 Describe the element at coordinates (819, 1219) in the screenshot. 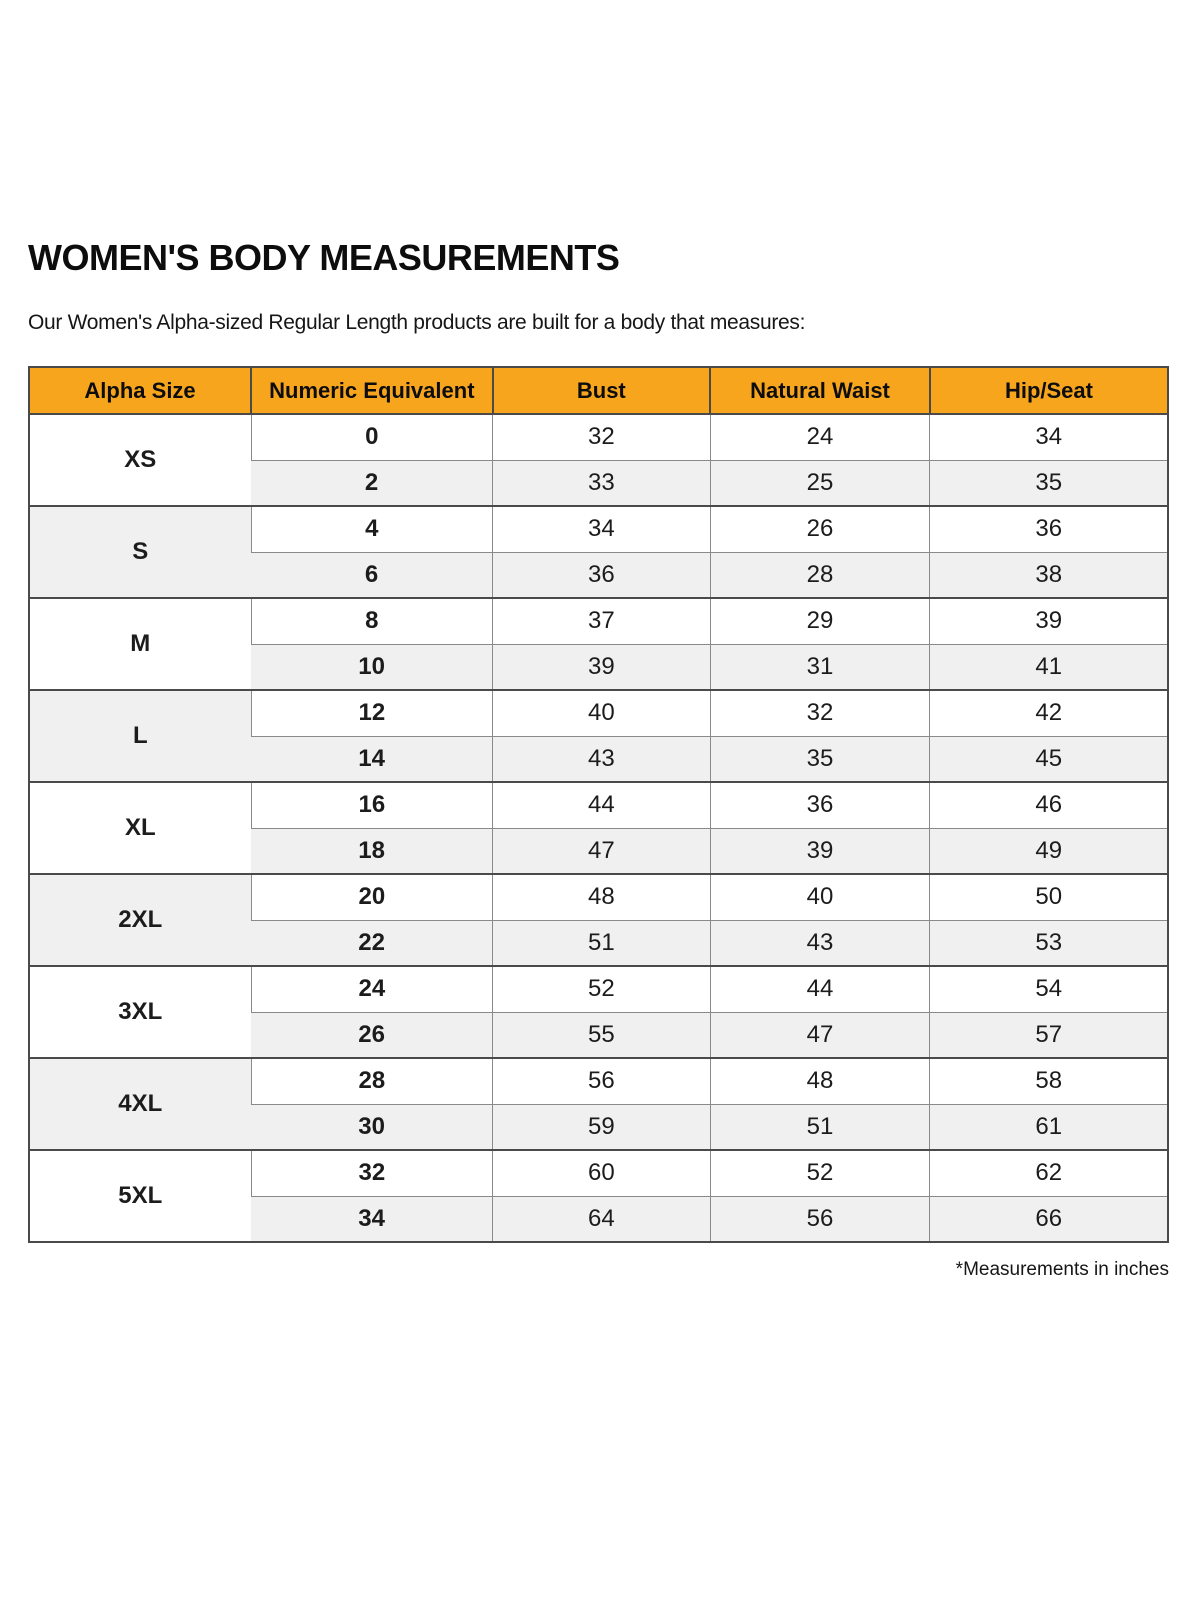

I see `natural-waist-cell: 56` at that location.